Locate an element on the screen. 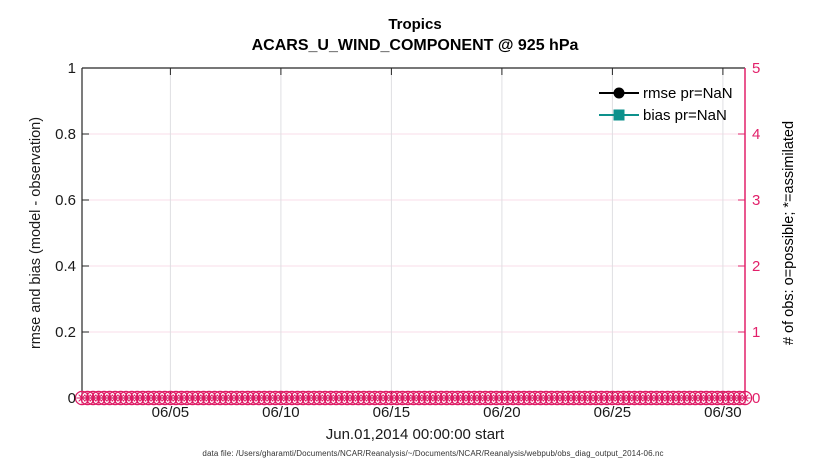 The height and width of the screenshot is (470, 830). legend-entry-label: bias pr=NaN is located at coordinates (685, 115).